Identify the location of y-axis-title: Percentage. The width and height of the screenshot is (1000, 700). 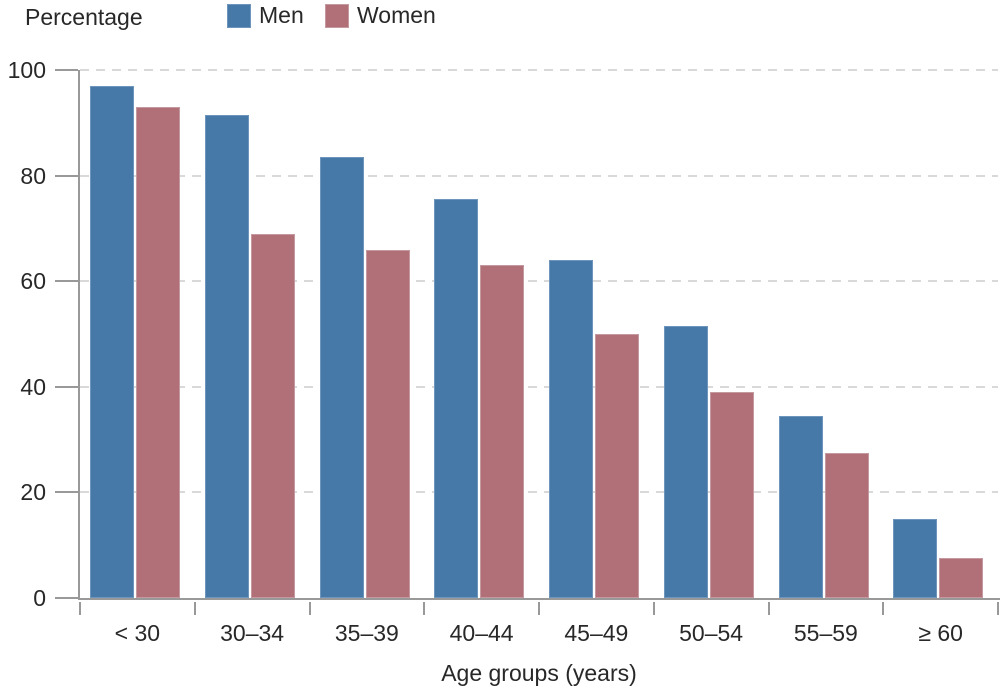
(84, 17).